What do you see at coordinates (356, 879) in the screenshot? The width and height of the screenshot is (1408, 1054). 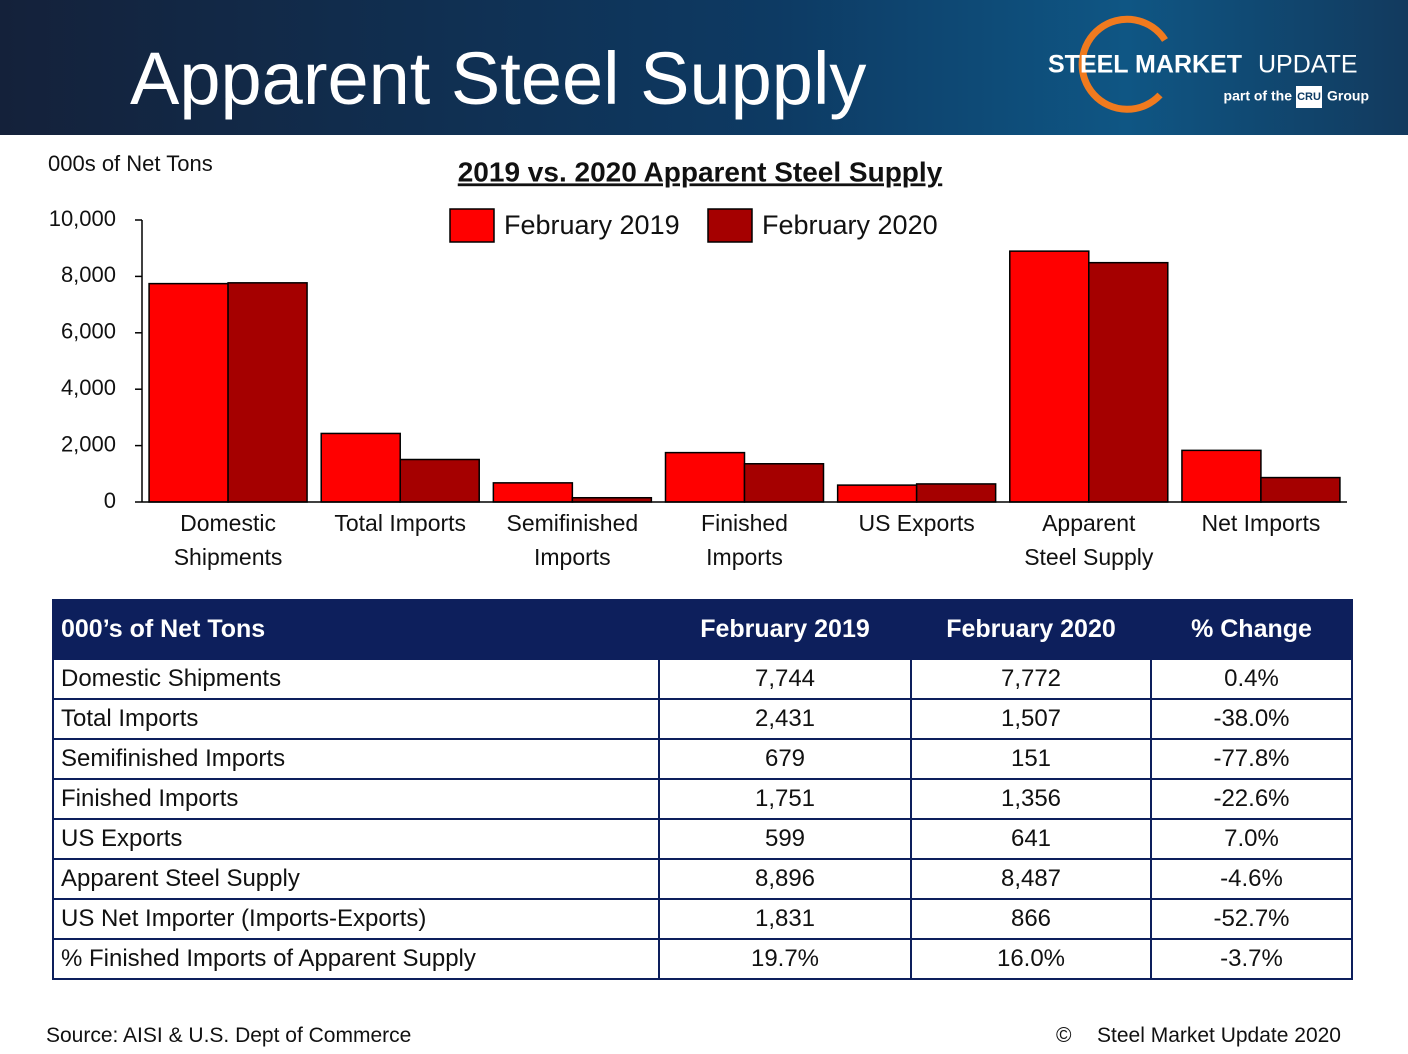 I see `table-cell: Apparent Steel Supply` at bounding box center [356, 879].